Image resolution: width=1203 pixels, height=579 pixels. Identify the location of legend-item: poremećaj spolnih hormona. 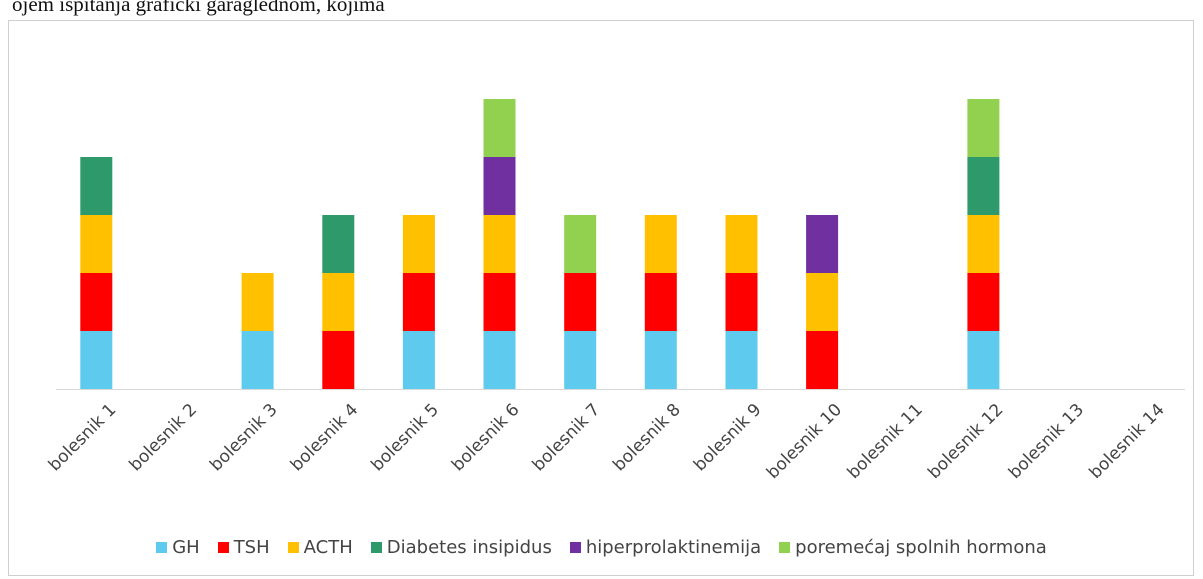
(913, 547).